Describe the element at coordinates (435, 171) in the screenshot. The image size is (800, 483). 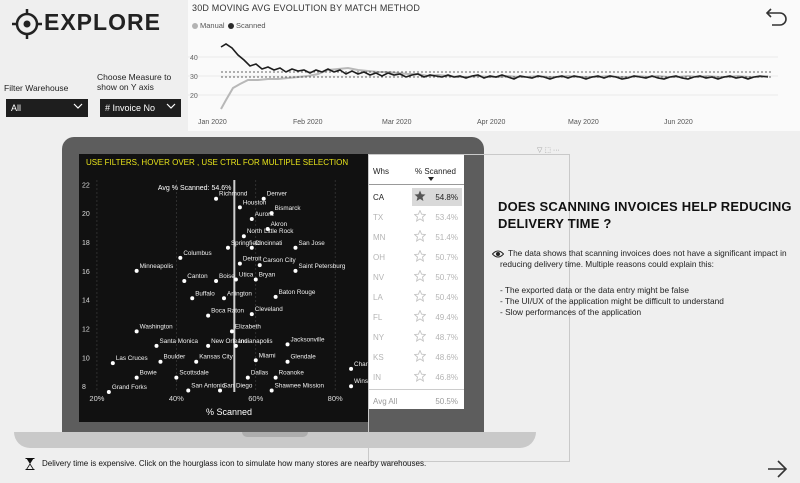
I see `column-header-pct-scanned: % Scanned` at that location.